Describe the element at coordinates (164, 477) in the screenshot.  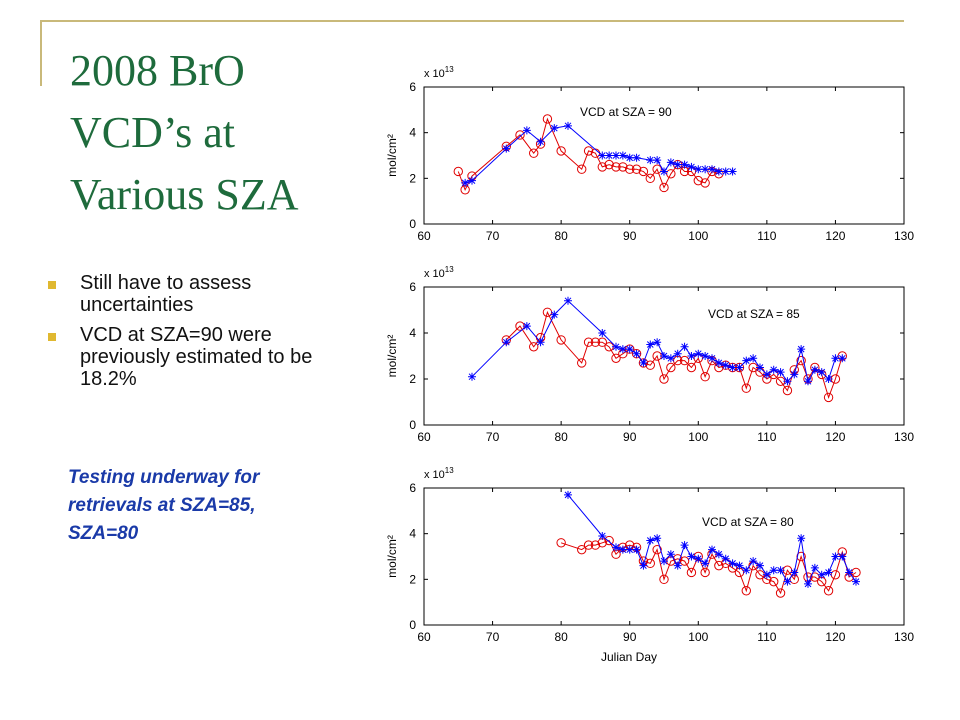
I see `testing-note-line: Testing underway for` at that location.